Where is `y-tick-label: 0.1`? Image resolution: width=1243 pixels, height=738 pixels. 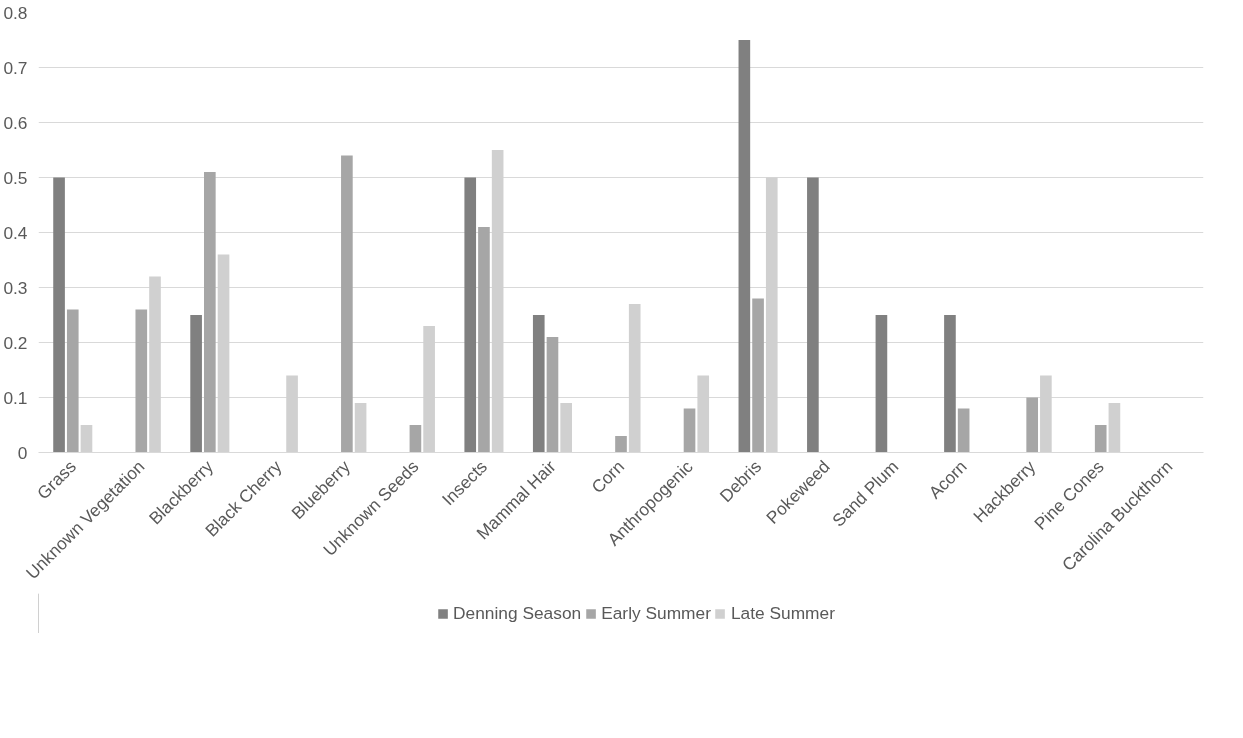 y-tick-label: 0.1 is located at coordinates (15, 397).